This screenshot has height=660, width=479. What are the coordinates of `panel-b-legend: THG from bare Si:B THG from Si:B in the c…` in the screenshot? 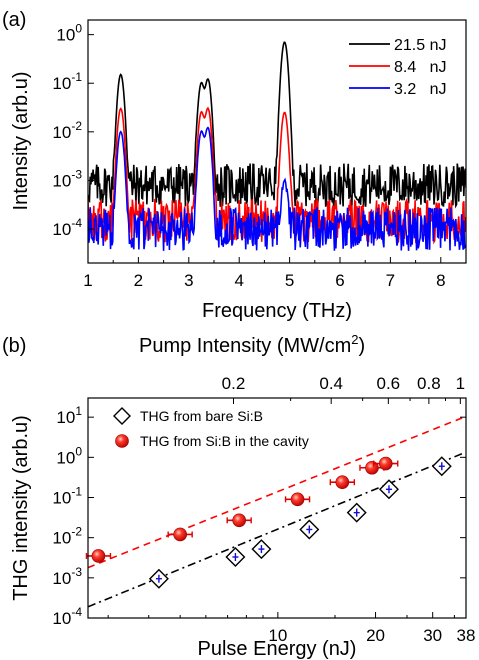 It's located at (211, 428).